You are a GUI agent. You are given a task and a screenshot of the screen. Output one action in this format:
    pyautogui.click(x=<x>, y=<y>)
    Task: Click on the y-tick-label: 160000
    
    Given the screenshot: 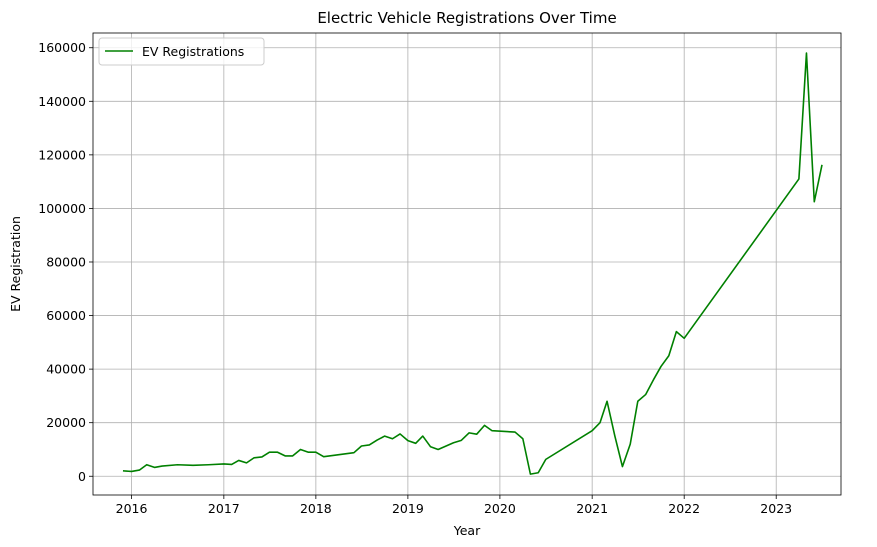 What is the action you would take?
    pyautogui.click(x=62, y=47)
    